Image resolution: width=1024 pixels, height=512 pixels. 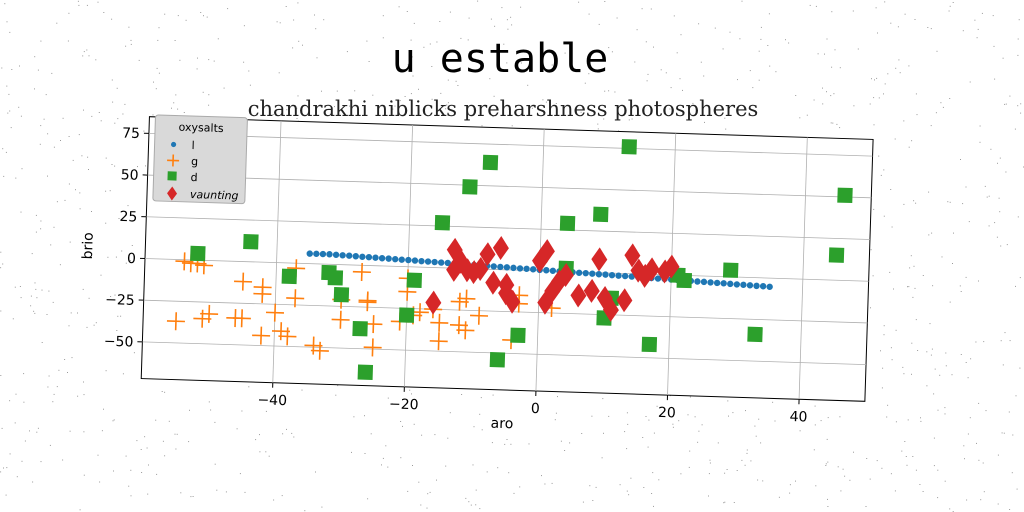 I want to click on point-d, so click(x=198, y=253).